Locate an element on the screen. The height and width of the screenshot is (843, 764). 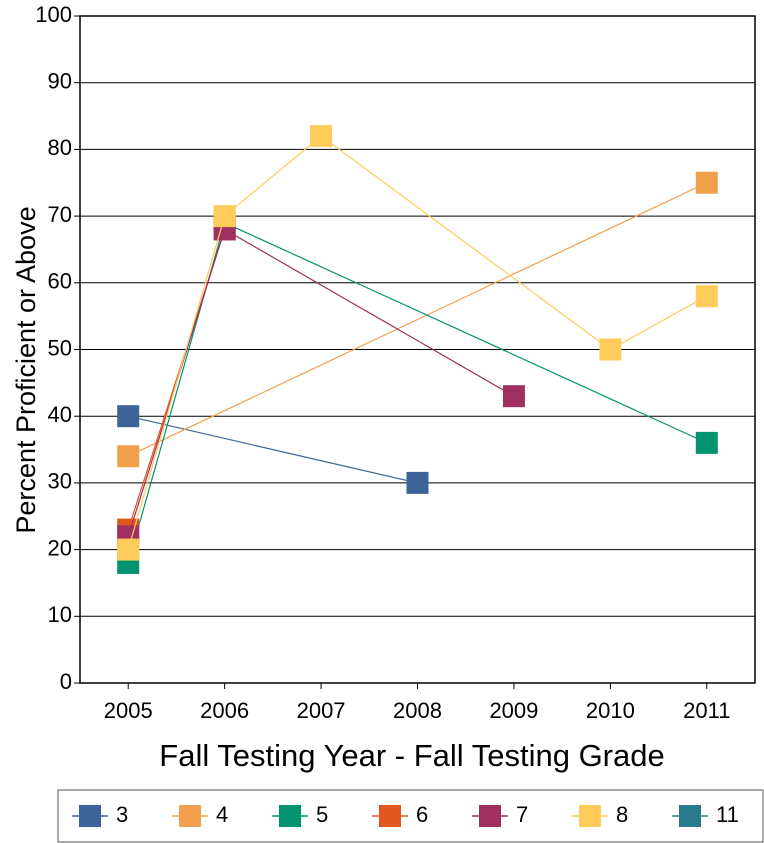
legend-box is located at coordinates (410, 816).